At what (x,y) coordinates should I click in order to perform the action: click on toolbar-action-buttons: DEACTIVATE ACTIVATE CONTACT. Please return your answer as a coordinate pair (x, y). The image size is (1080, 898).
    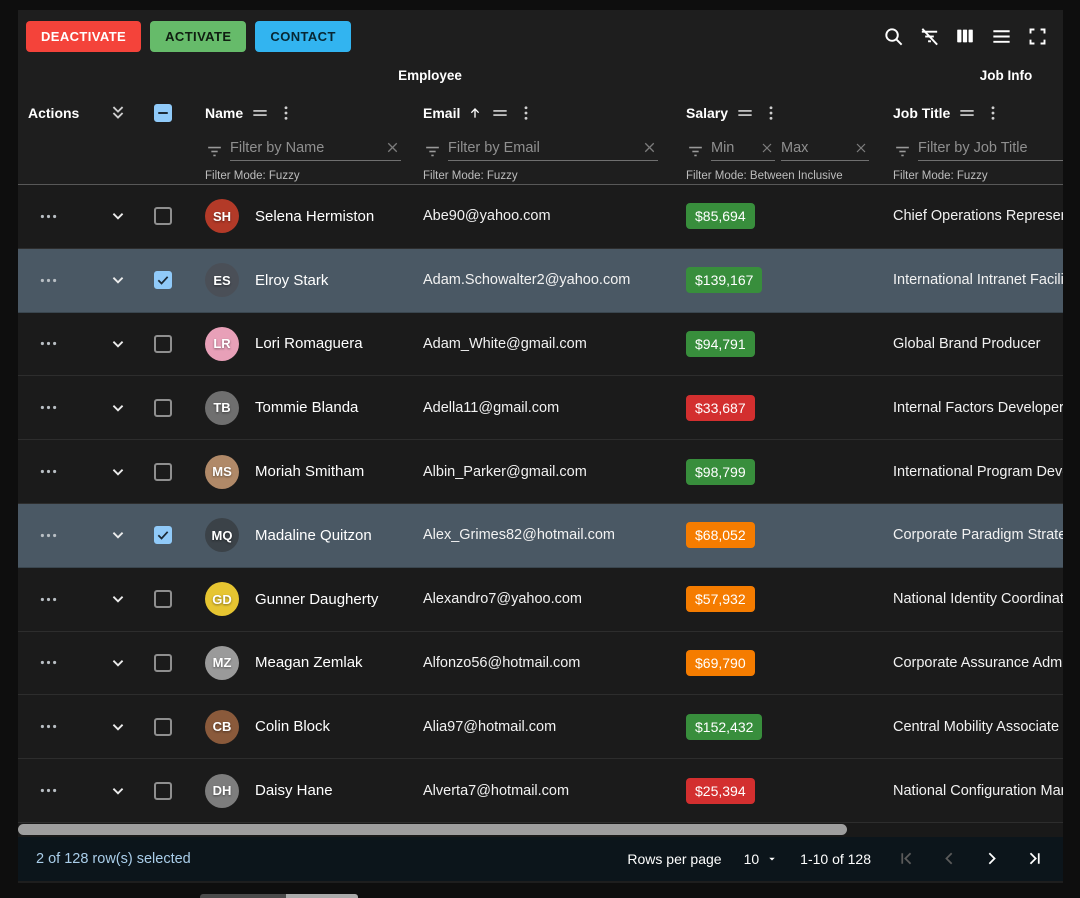
    Looking at the image, I should click on (188, 36).